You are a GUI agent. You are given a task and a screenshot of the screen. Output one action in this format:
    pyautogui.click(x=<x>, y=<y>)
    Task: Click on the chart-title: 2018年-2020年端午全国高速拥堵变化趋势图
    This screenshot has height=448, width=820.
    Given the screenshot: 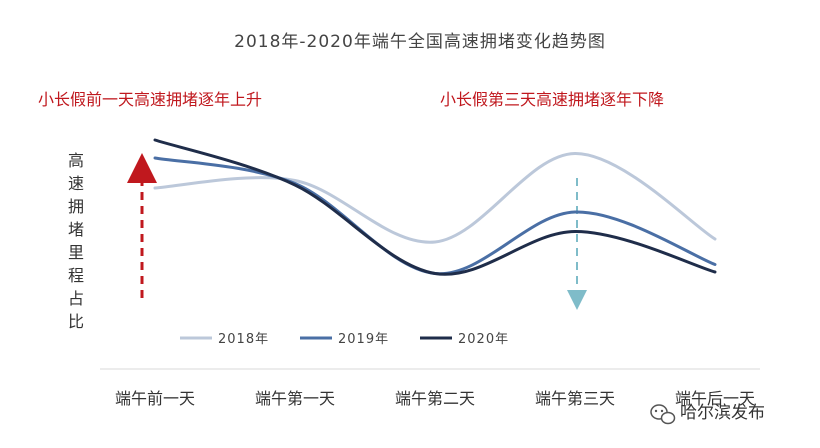 What is the action you would take?
    pyautogui.click(x=420, y=42)
    